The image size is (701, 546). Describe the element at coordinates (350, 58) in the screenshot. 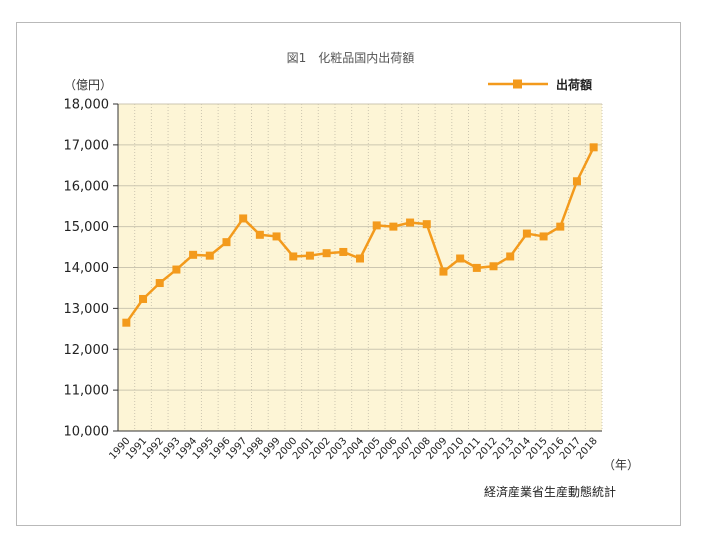

I see `chart-title: 図1 化粧品国内出荷額` at that location.